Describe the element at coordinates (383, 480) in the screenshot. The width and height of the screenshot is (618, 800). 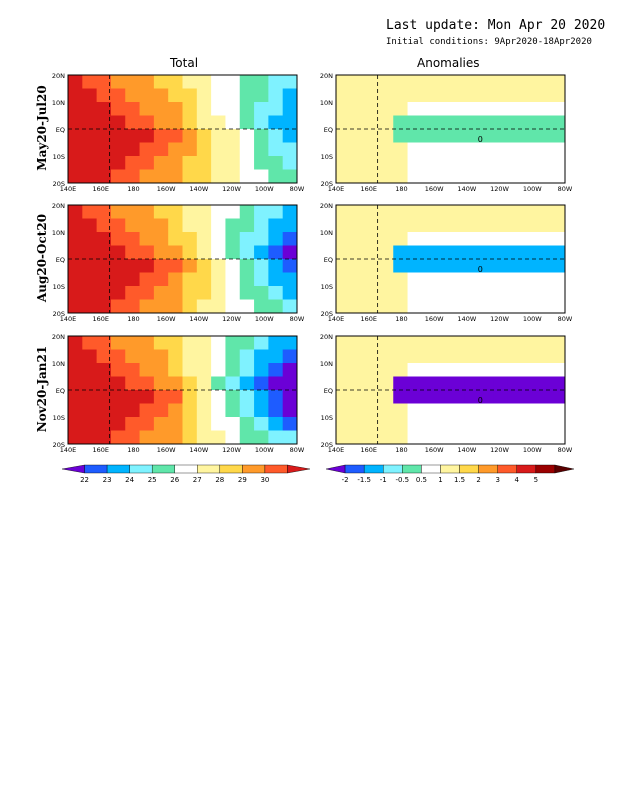
I see `colorbar-label: -1` at that location.